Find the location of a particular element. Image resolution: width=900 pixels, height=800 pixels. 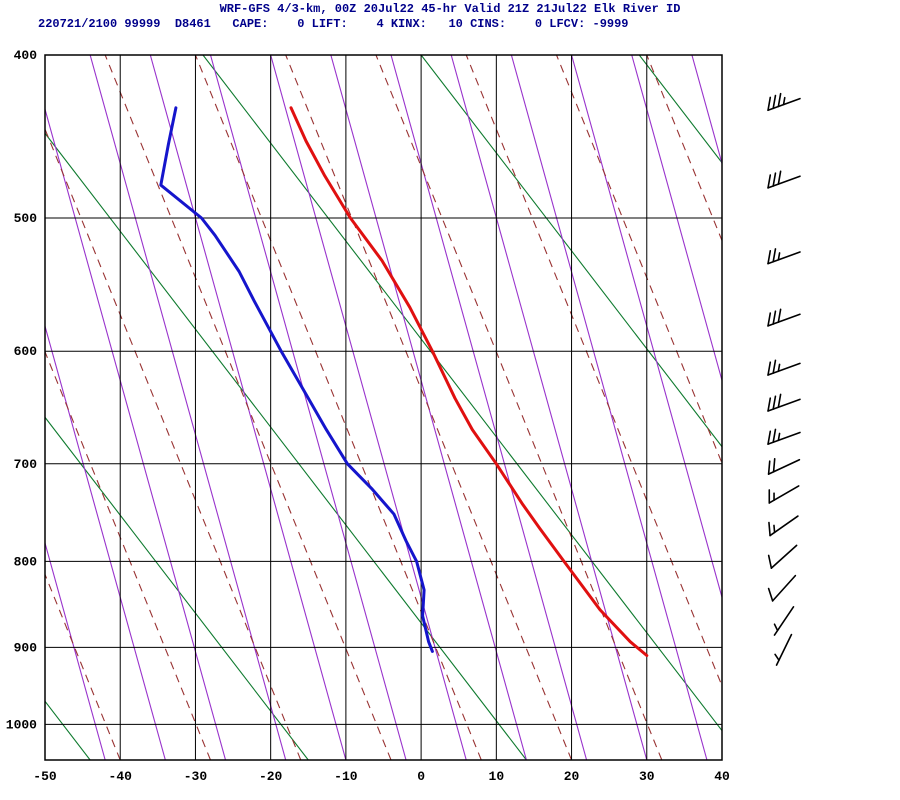

temperature-tick-label: -40 is located at coordinates (121, 776).